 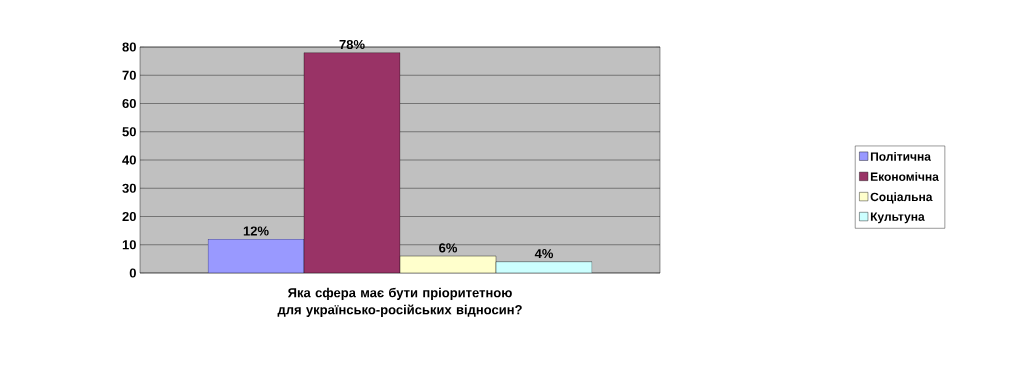 What do you see at coordinates (897, 218) in the screenshot?
I see `legend-label: Культуна` at bounding box center [897, 218].